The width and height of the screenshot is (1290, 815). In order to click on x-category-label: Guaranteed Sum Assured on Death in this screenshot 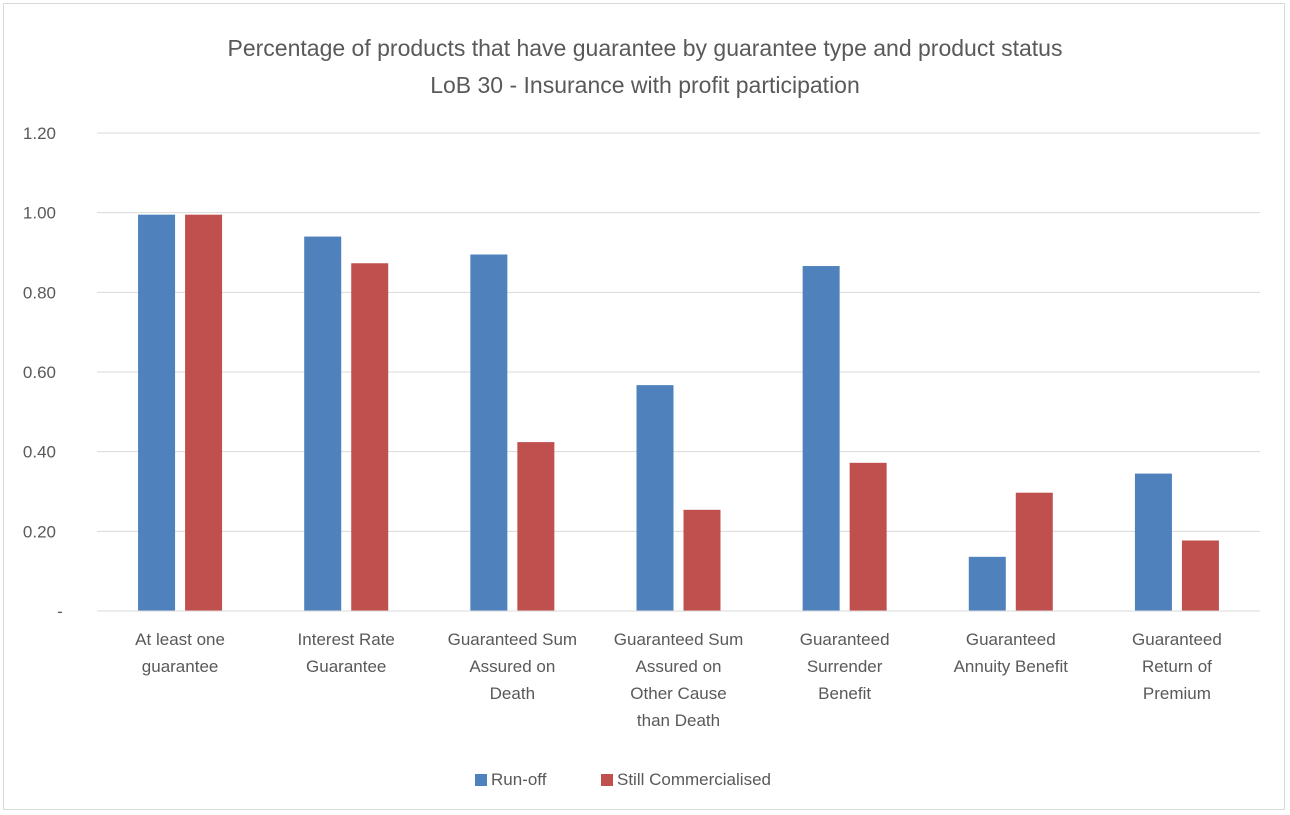, I will do `click(512, 666)`.